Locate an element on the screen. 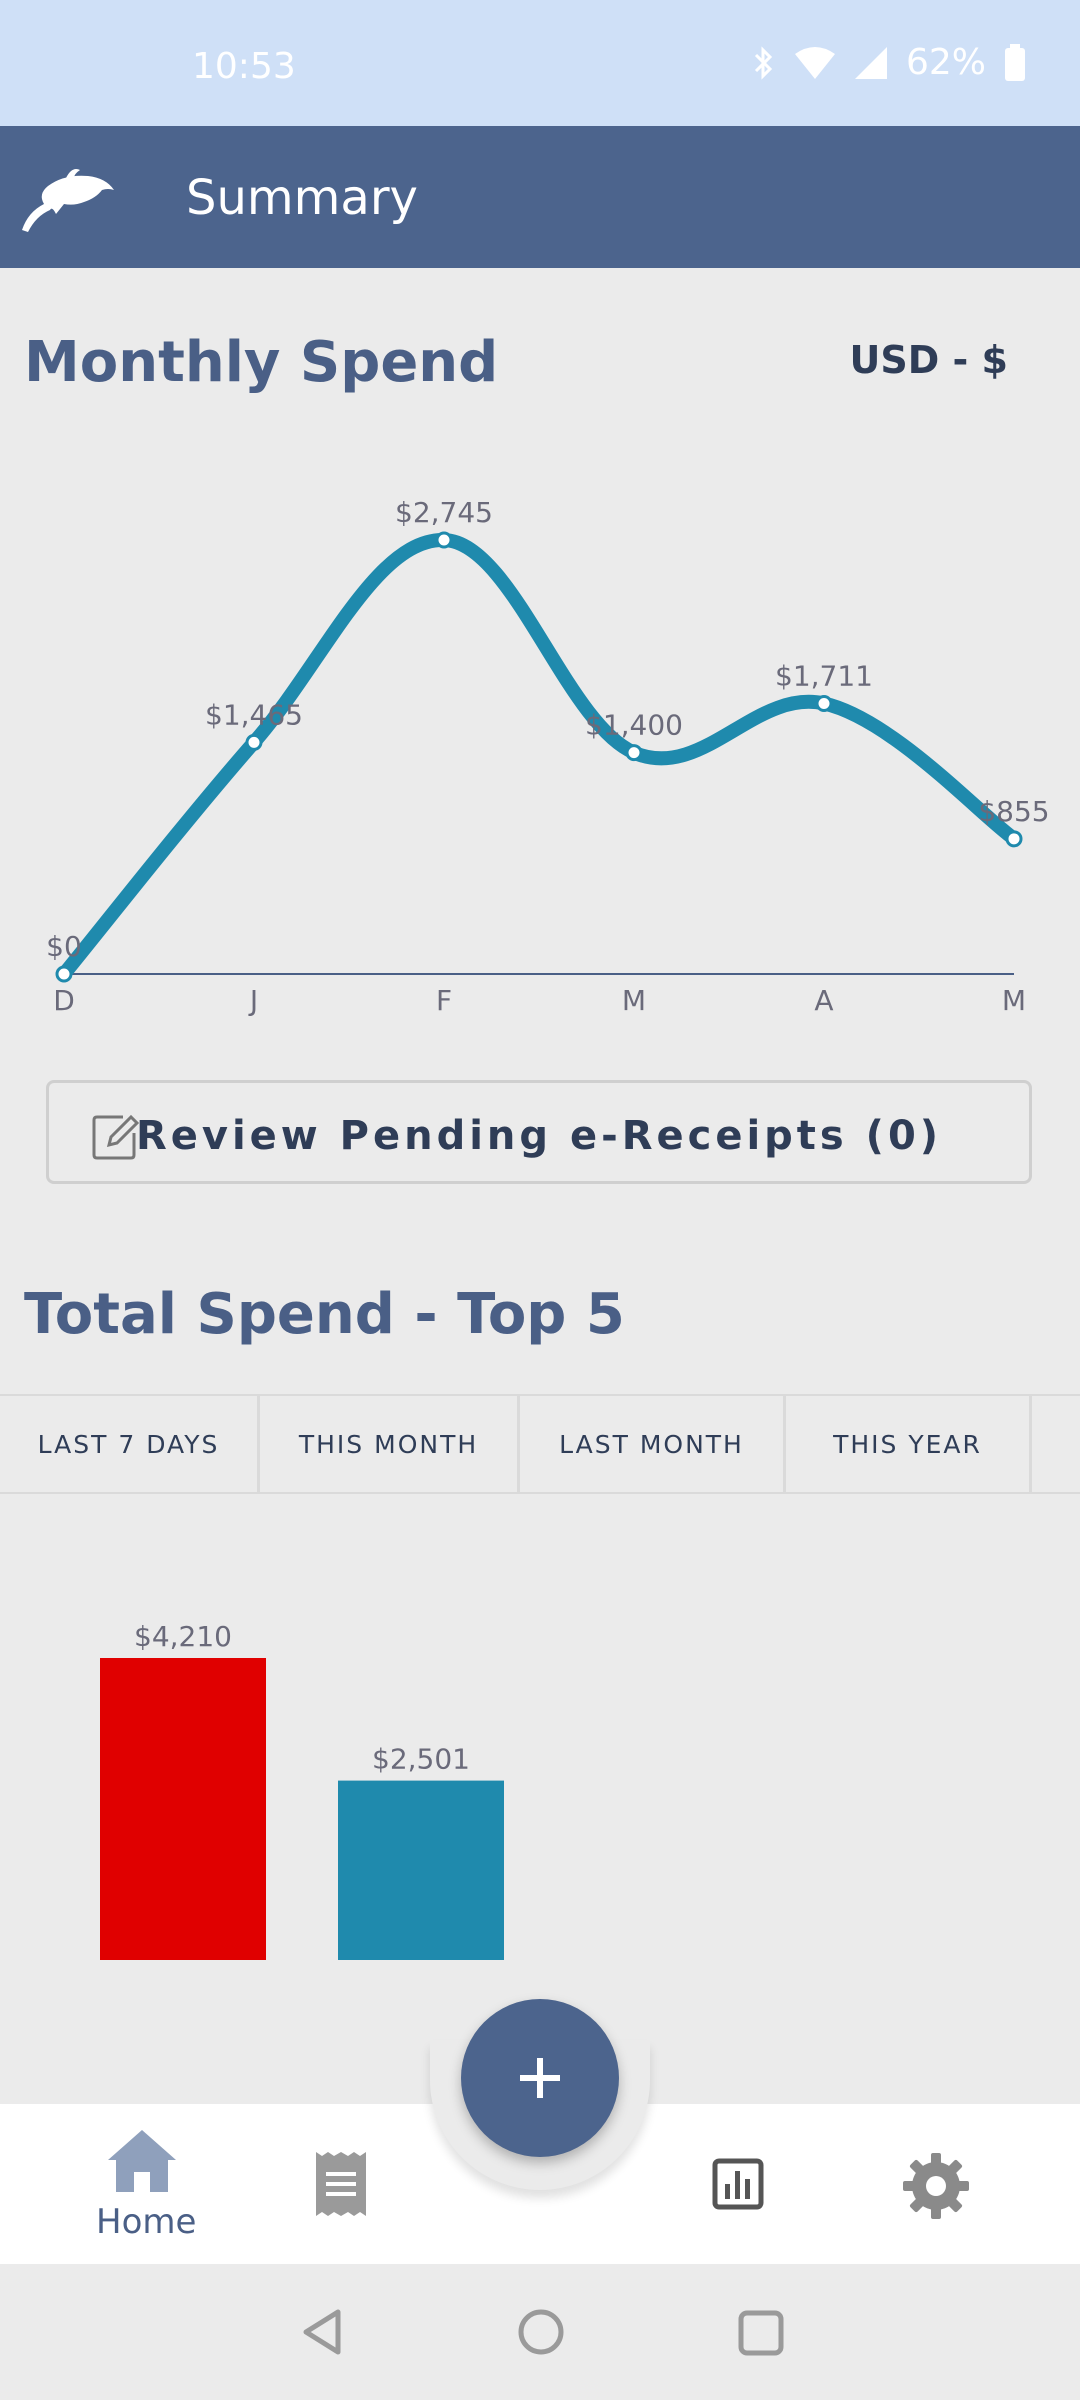 The height and width of the screenshot is (2400, 1080). bluetooth-icon is located at coordinates (763, 62).